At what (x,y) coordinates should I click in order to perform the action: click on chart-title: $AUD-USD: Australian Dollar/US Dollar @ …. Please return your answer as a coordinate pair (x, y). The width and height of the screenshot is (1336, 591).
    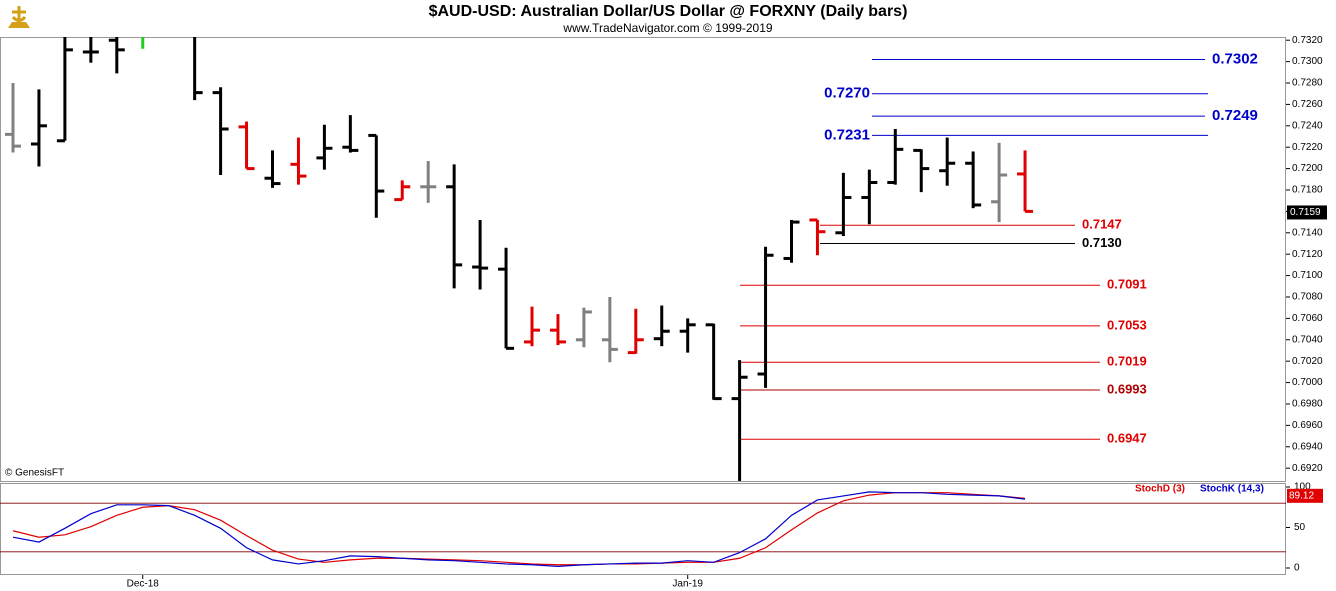
    Looking at the image, I should click on (668, 11).